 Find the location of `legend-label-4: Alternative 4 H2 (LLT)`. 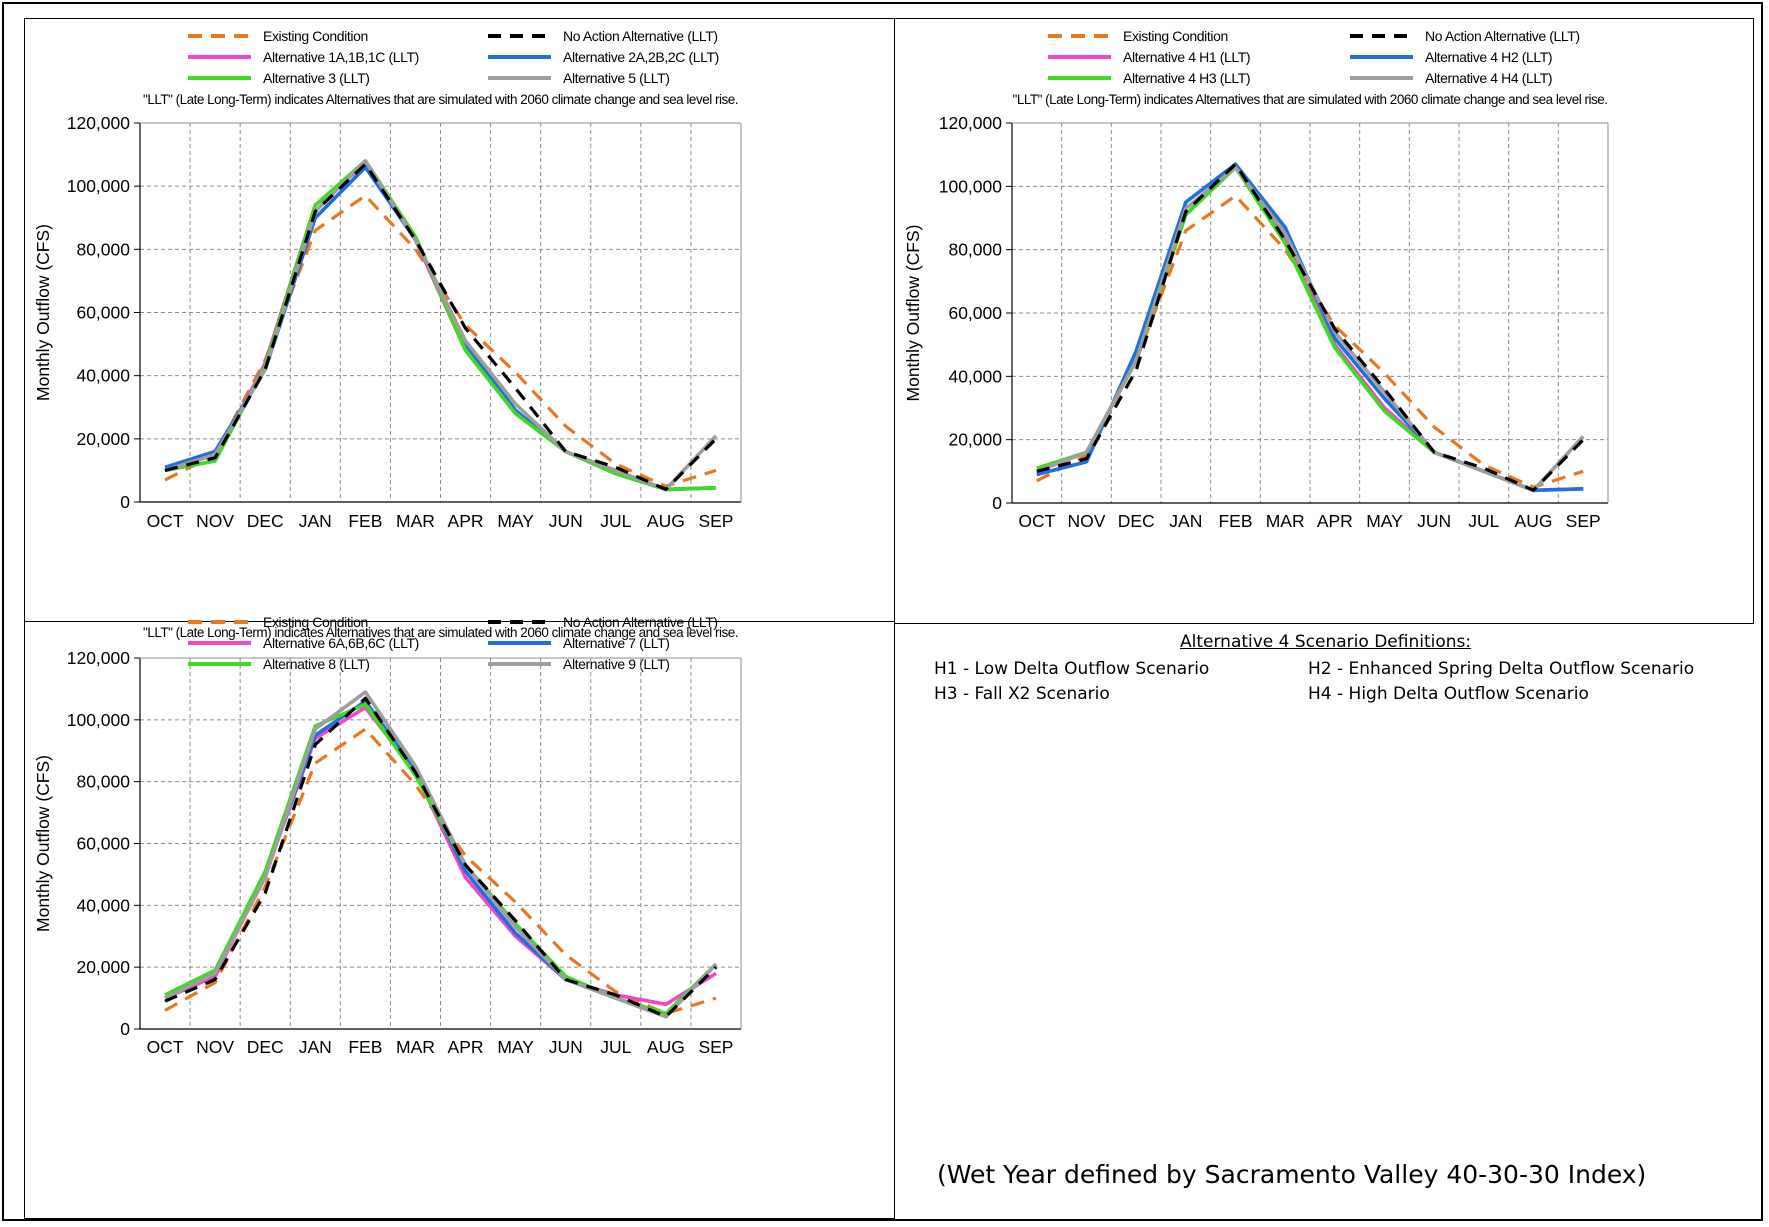

legend-label-4: Alternative 4 H2 (LLT) is located at coordinates (1488, 57).